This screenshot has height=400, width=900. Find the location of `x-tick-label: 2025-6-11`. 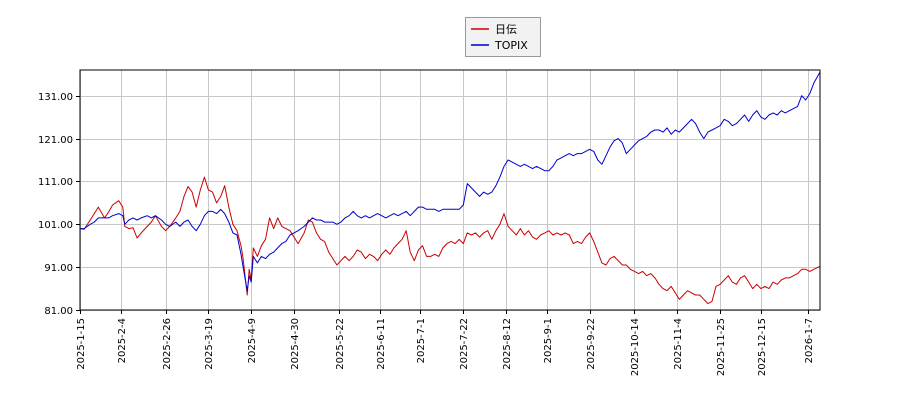

x-tick-label: 2025-6-11 is located at coordinates (381, 344).